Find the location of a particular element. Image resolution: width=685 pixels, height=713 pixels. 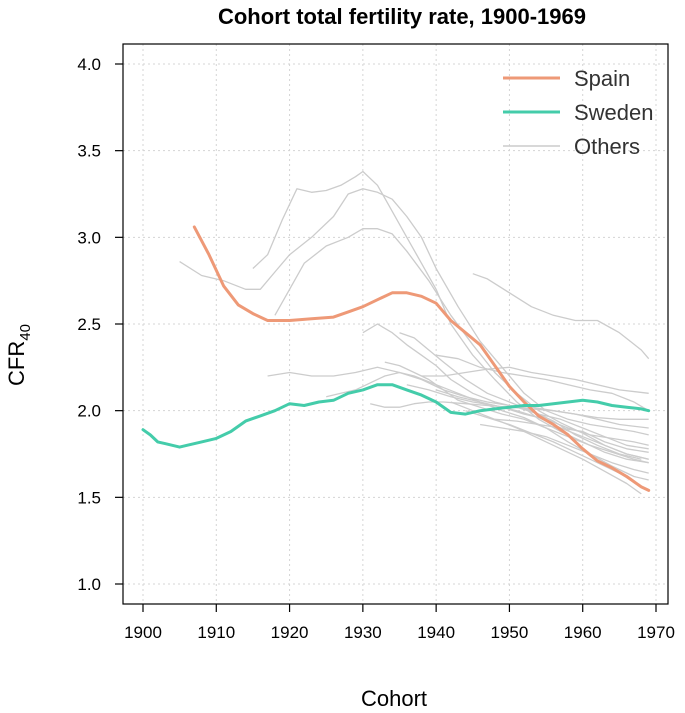

y-axis-label-main: CFR is located at coordinates (16, 363).